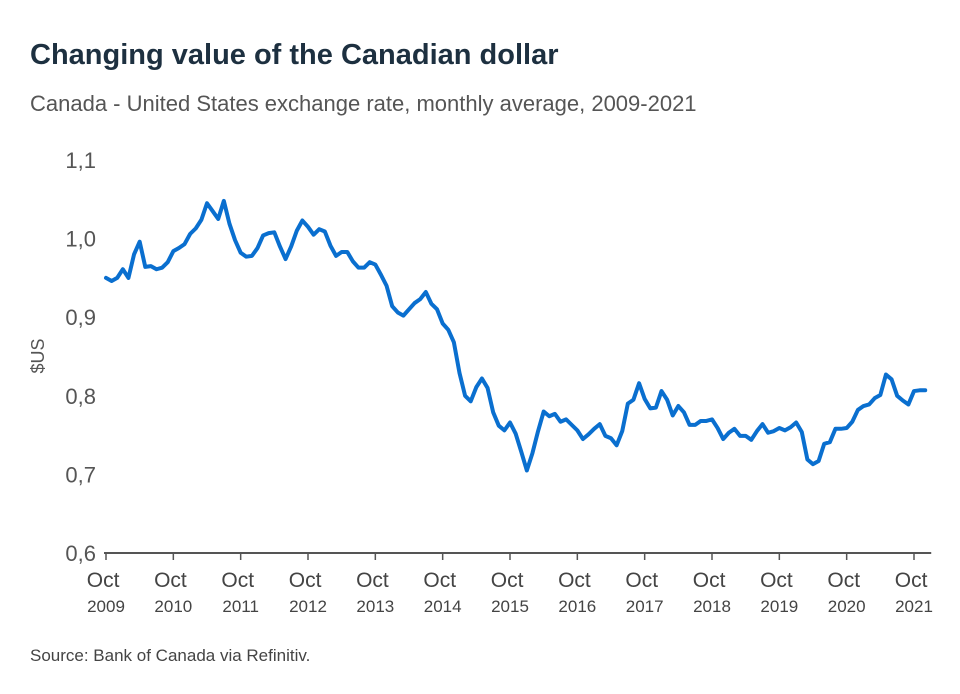 The image size is (960, 694). I want to click on x-tick-label: Oct 2015, so click(510, 592).